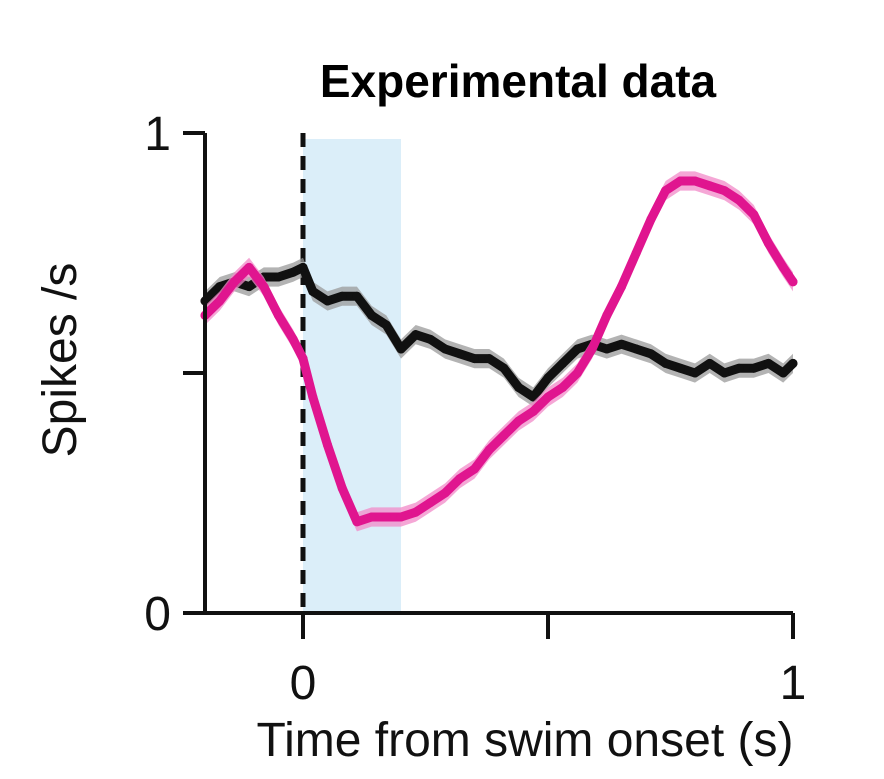  I want to click on x-tick-label: 0, so click(303, 683).